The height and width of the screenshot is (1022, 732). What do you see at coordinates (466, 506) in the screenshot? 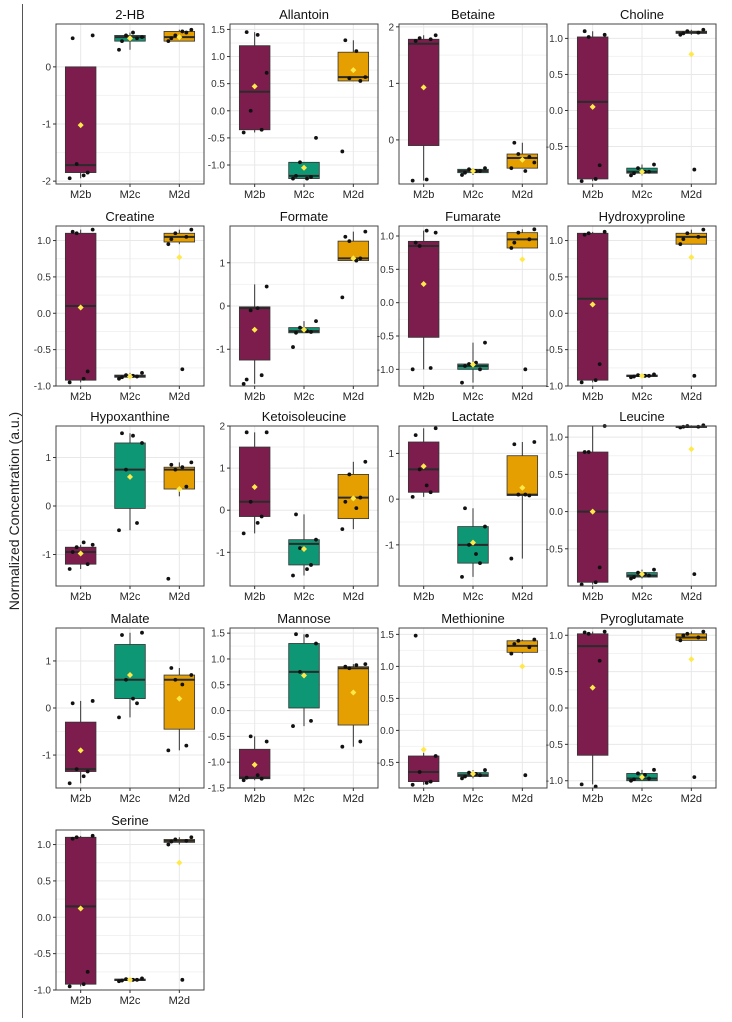
I see `facet-lactate: Lactate 1 0 -1 M2b M2c M2d` at bounding box center [466, 506].